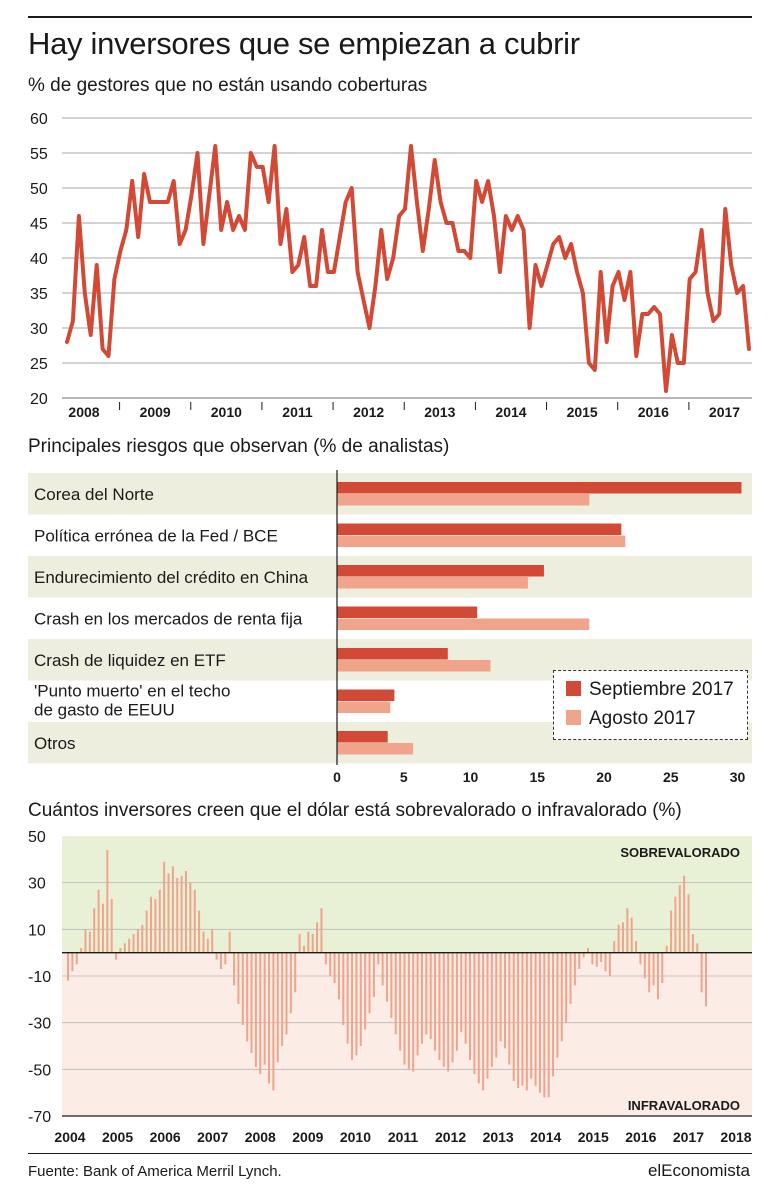 The height and width of the screenshot is (1193, 770). Describe the element at coordinates (582, 412) in the screenshot. I see `chart1-xtick-label: 2015` at that location.